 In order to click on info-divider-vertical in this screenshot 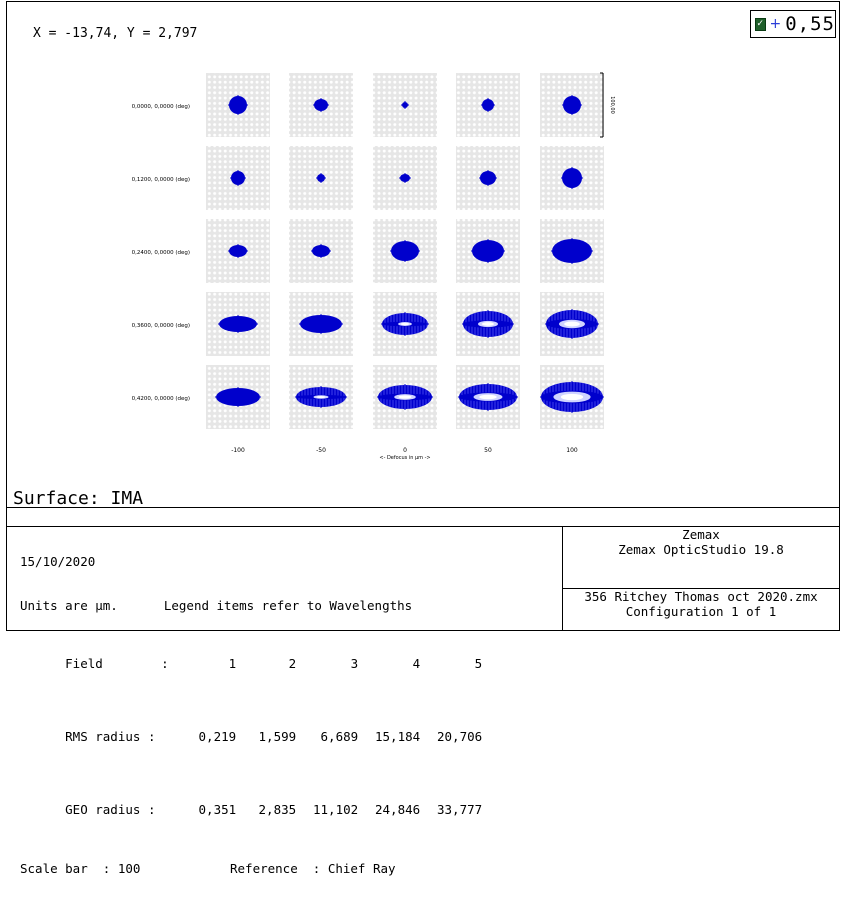, I will do `click(562, 578)`.